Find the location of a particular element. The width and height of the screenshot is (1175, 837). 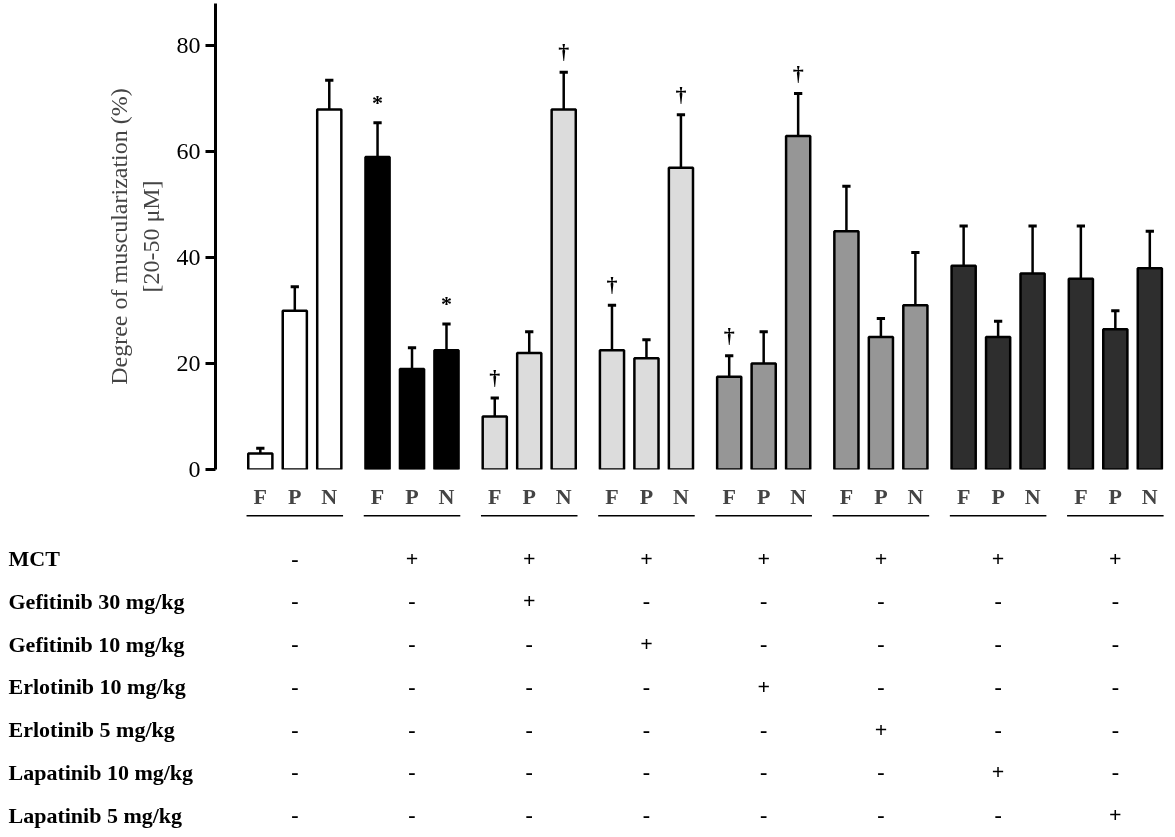

text: Erlotinib 5 mg/kg is located at coordinates (91, 730).